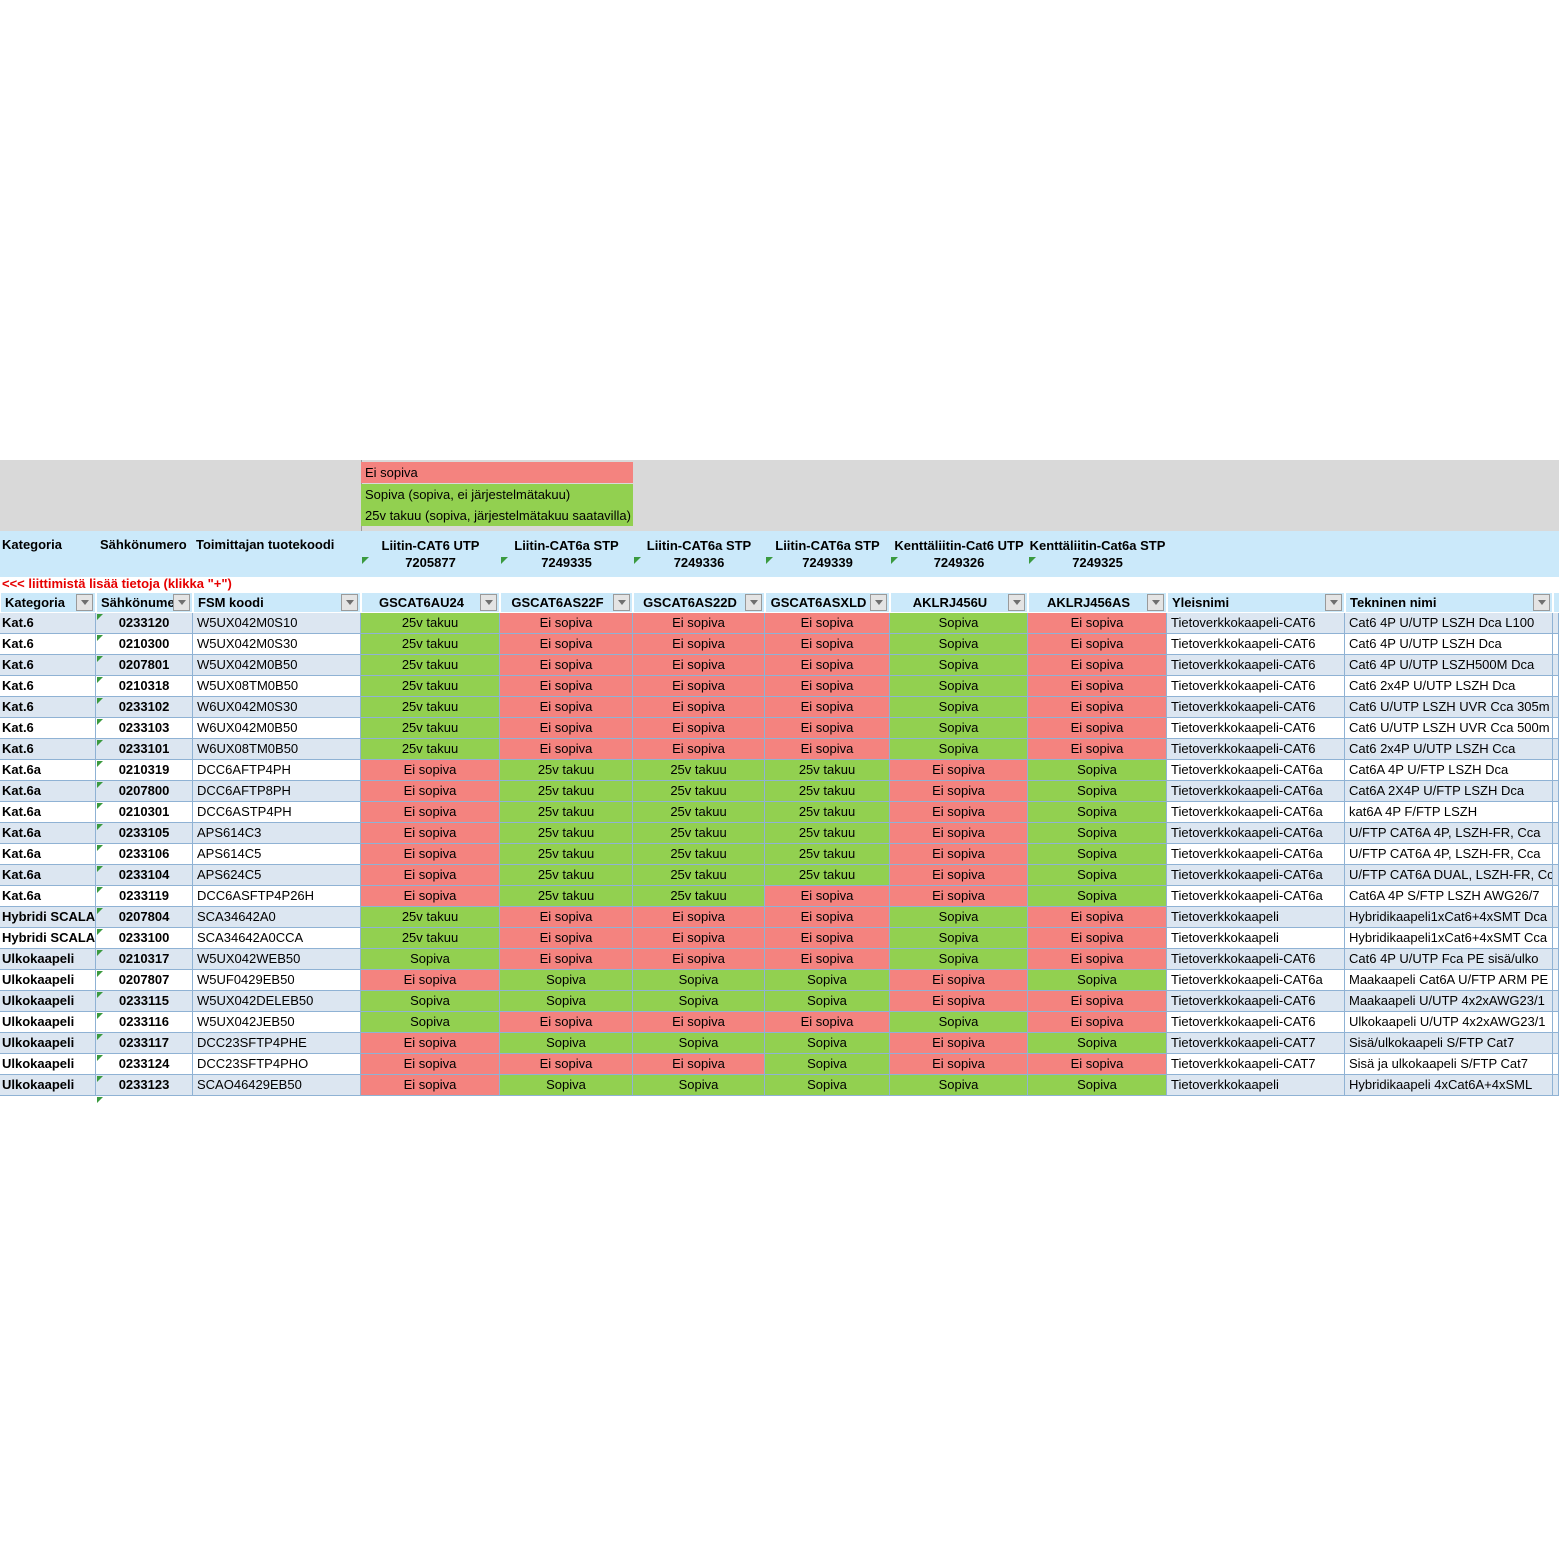  What do you see at coordinates (1449, 833) in the screenshot?
I see `cell-tekninen_nimi: U/FTP CAT6A 4P, LSZH-FR, Cca` at bounding box center [1449, 833].